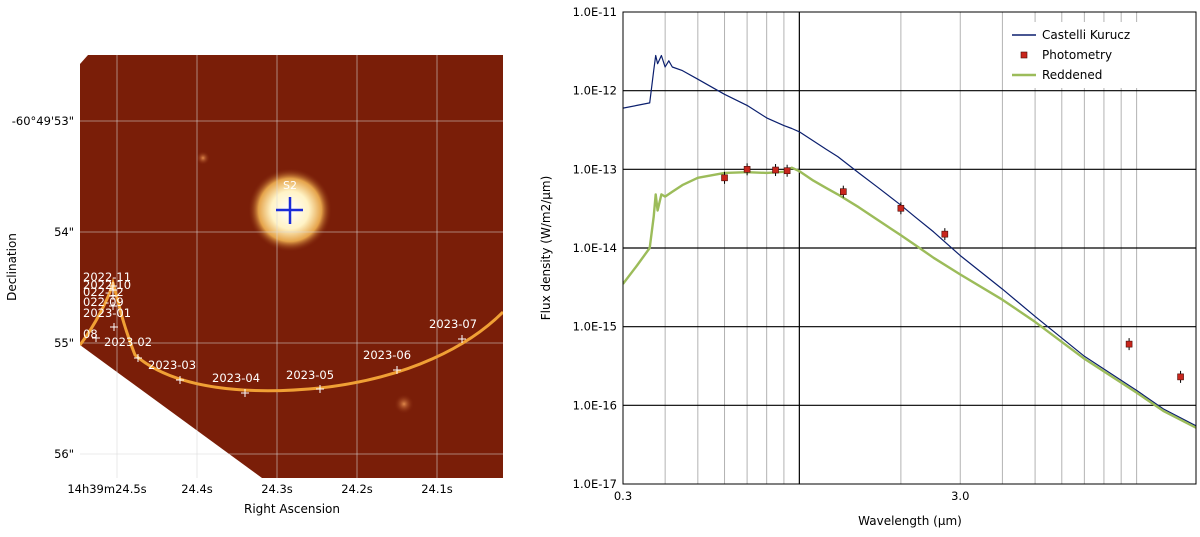 The width and height of the screenshot is (1200, 537). I want to click on no-data-region, so click(171, 411).